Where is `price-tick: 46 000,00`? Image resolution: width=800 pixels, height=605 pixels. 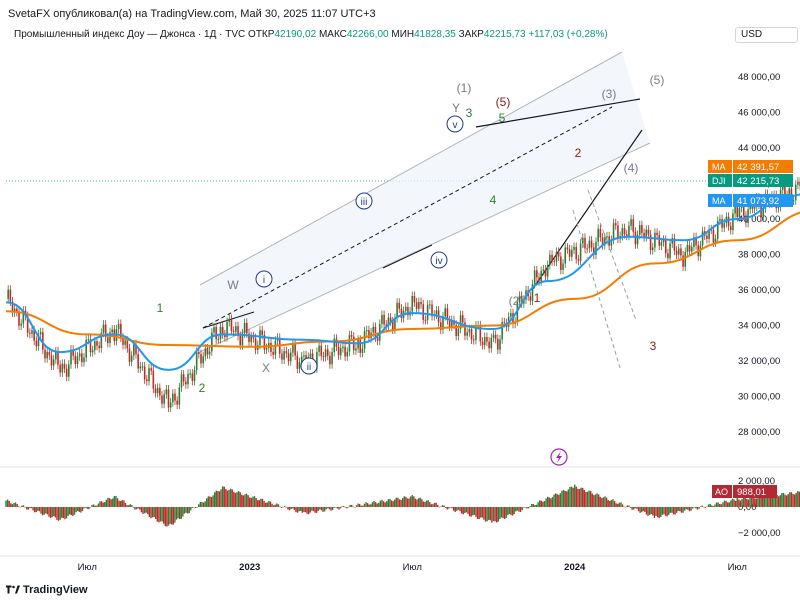
price-tick: 46 000,00 is located at coordinates (759, 113).